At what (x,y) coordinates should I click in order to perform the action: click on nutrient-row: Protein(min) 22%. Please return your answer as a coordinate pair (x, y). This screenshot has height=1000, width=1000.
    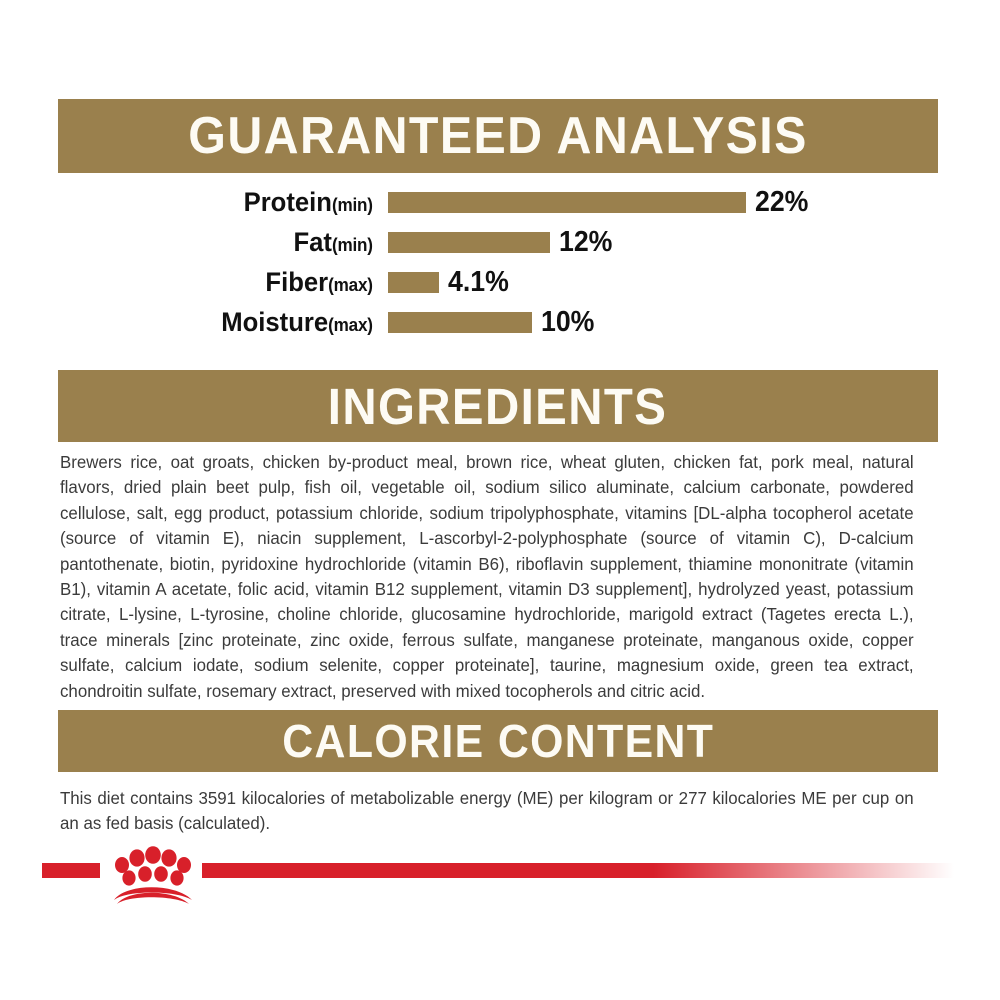
    Looking at the image, I should click on (498, 202).